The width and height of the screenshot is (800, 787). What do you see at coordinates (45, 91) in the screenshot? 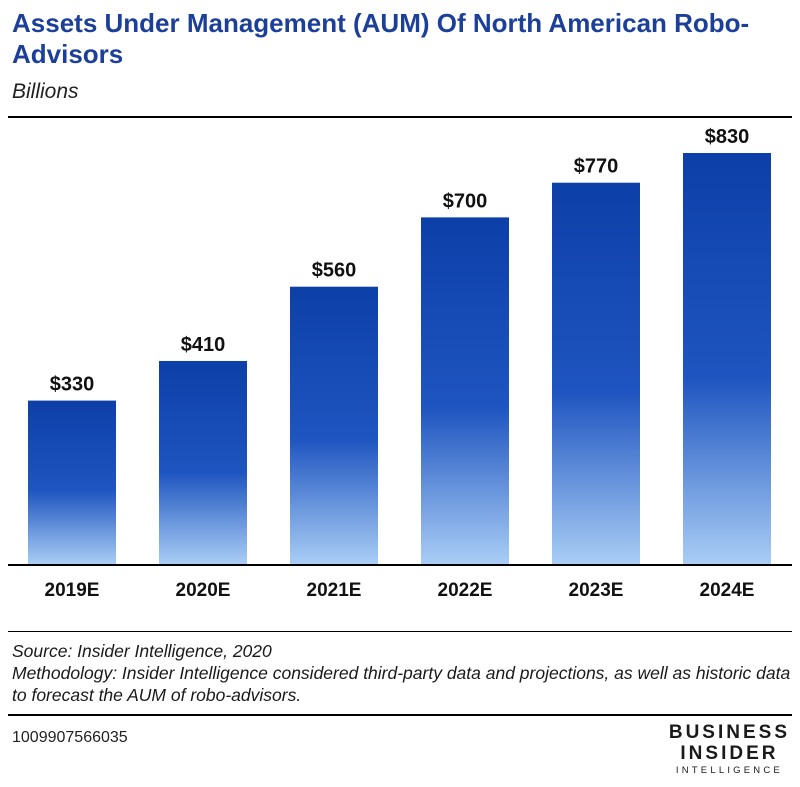
I see `chart-subtitle: Billions` at bounding box center [45, 91].